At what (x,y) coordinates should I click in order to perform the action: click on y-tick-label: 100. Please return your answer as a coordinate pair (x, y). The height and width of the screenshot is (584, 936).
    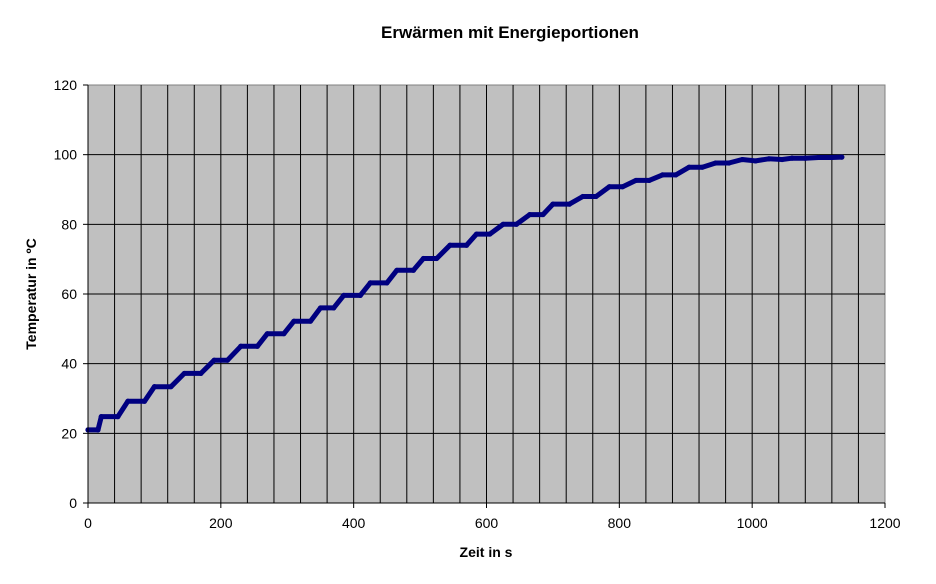
    Looking at the image, I should click on (66, 155).